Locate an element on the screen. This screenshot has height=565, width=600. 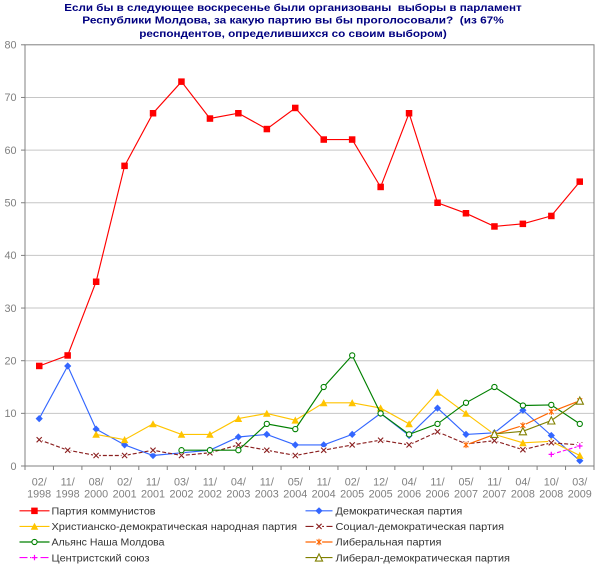
svg-text: 10/ is located at coordinates (551, 483).